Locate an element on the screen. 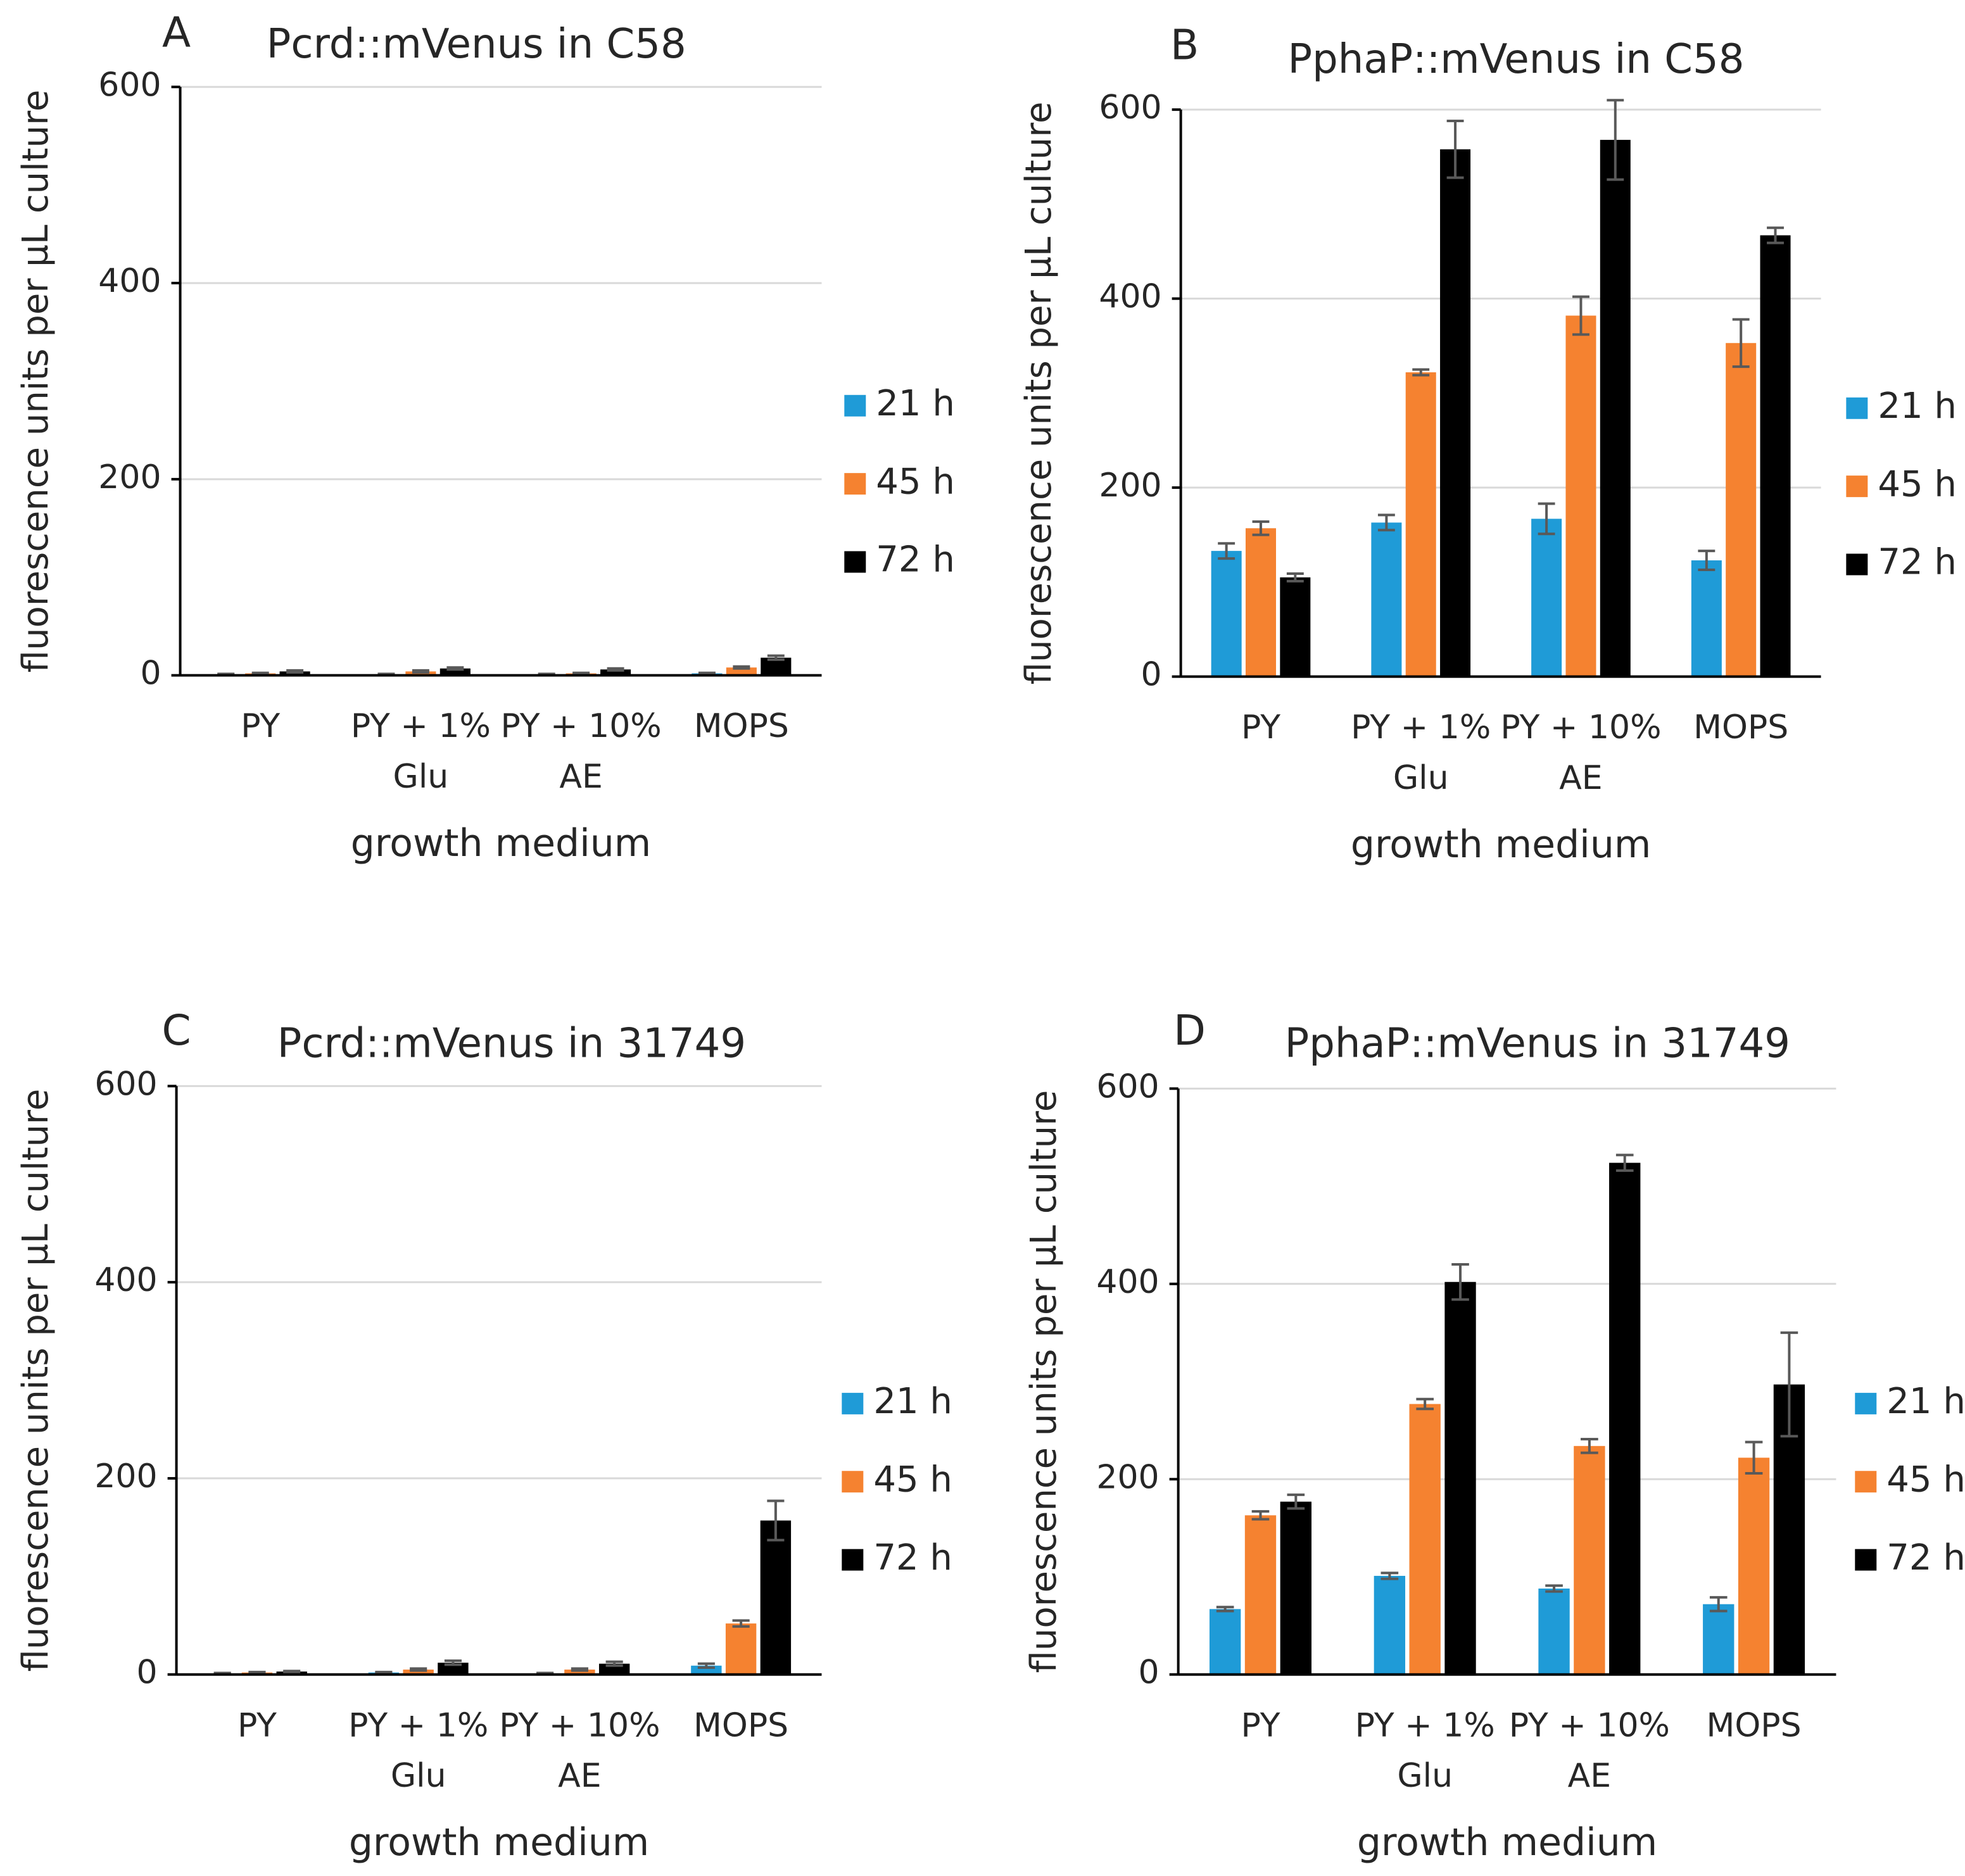 Image resolution: width=1965 pixels, height=1876 pixels. chart-title: PphaP::mVenus in 31749 is located at coordinates (1537, 1043).